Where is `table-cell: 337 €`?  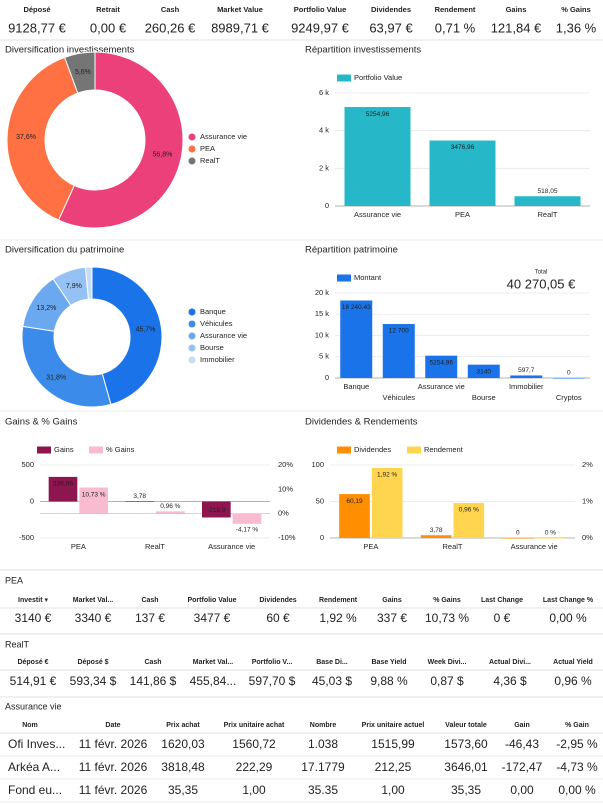
table-cell: 337 € is located at coordinates (392, 618).